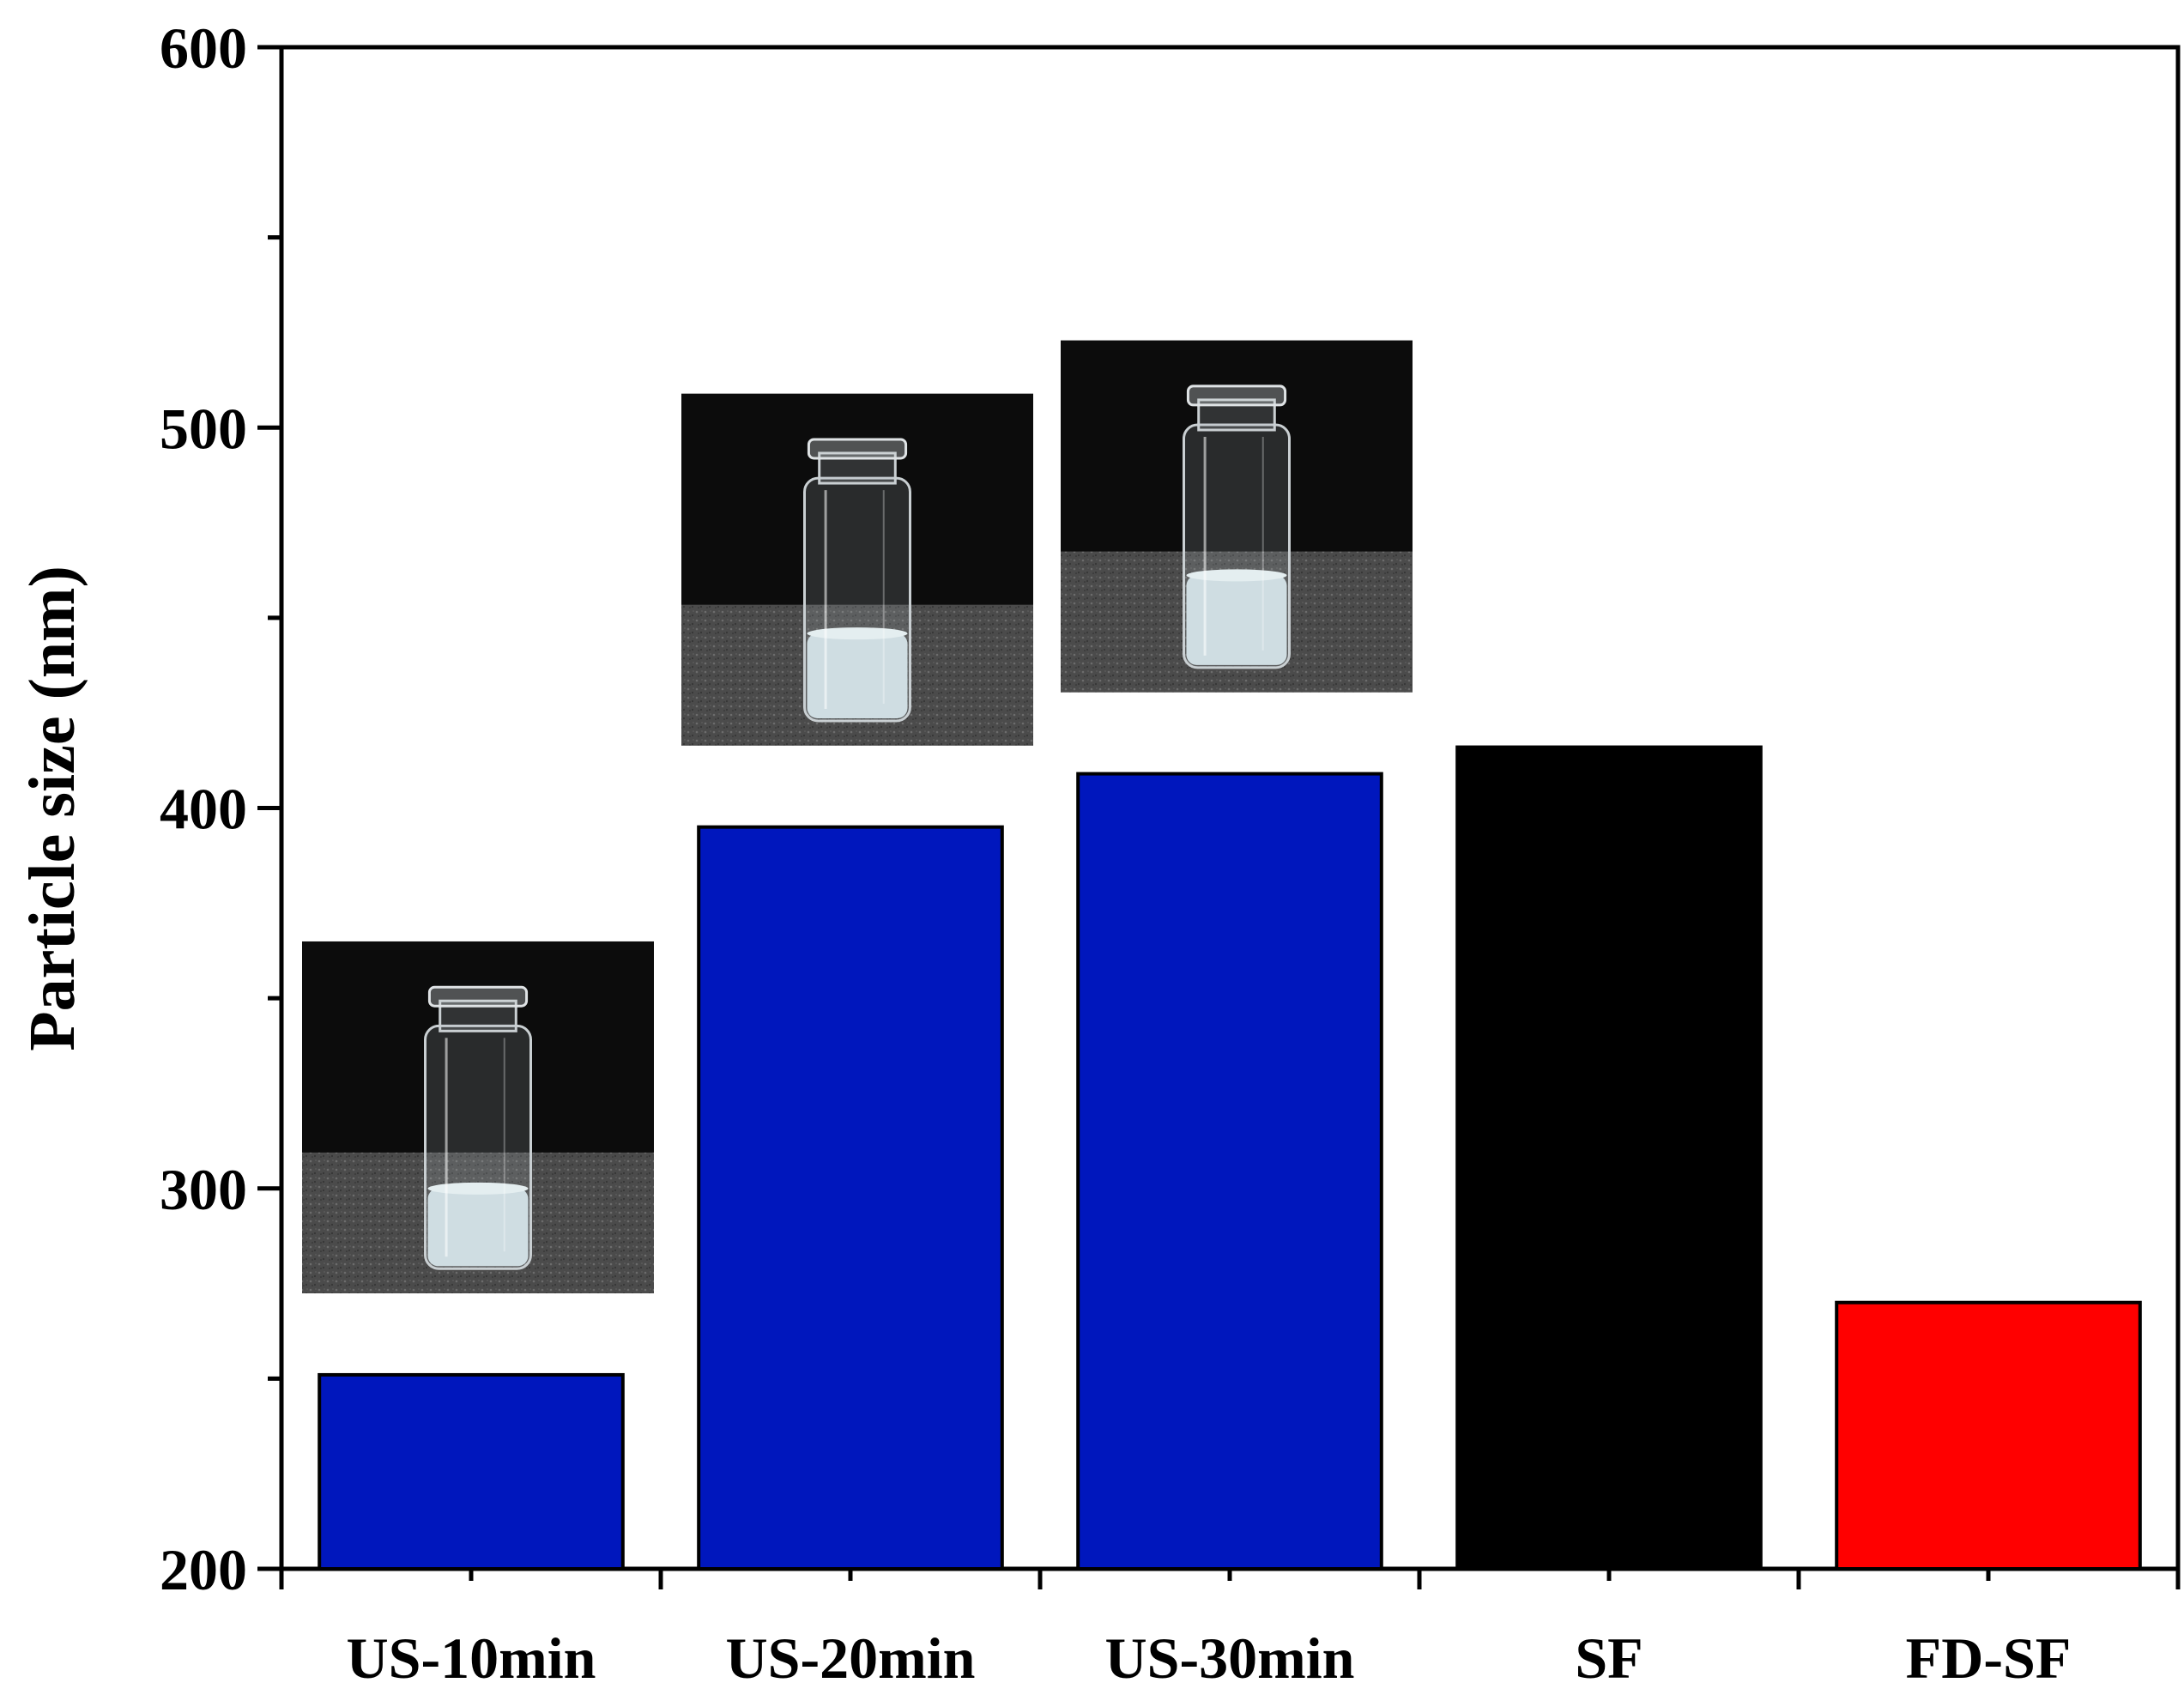  Describe the element at coordinates (472, 1658) in the screenshot. I see `x-tick-label: US-10min` at that location.